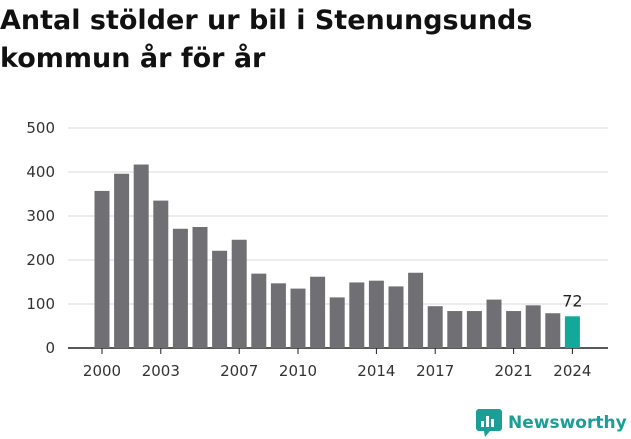 This screenshot has width=631, height=439. I want to click on bar-2016, so click(416, 310).